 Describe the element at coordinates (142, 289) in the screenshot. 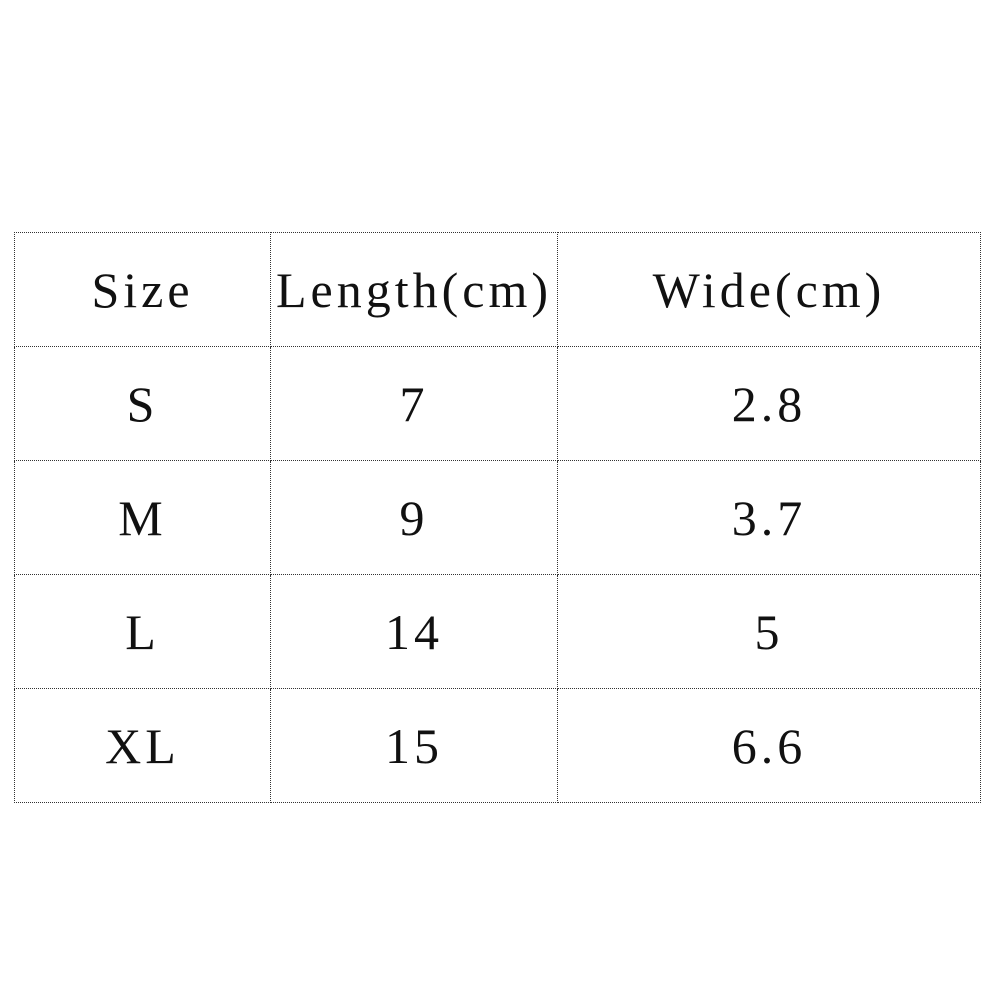

I see `header-size: Size` at that location.